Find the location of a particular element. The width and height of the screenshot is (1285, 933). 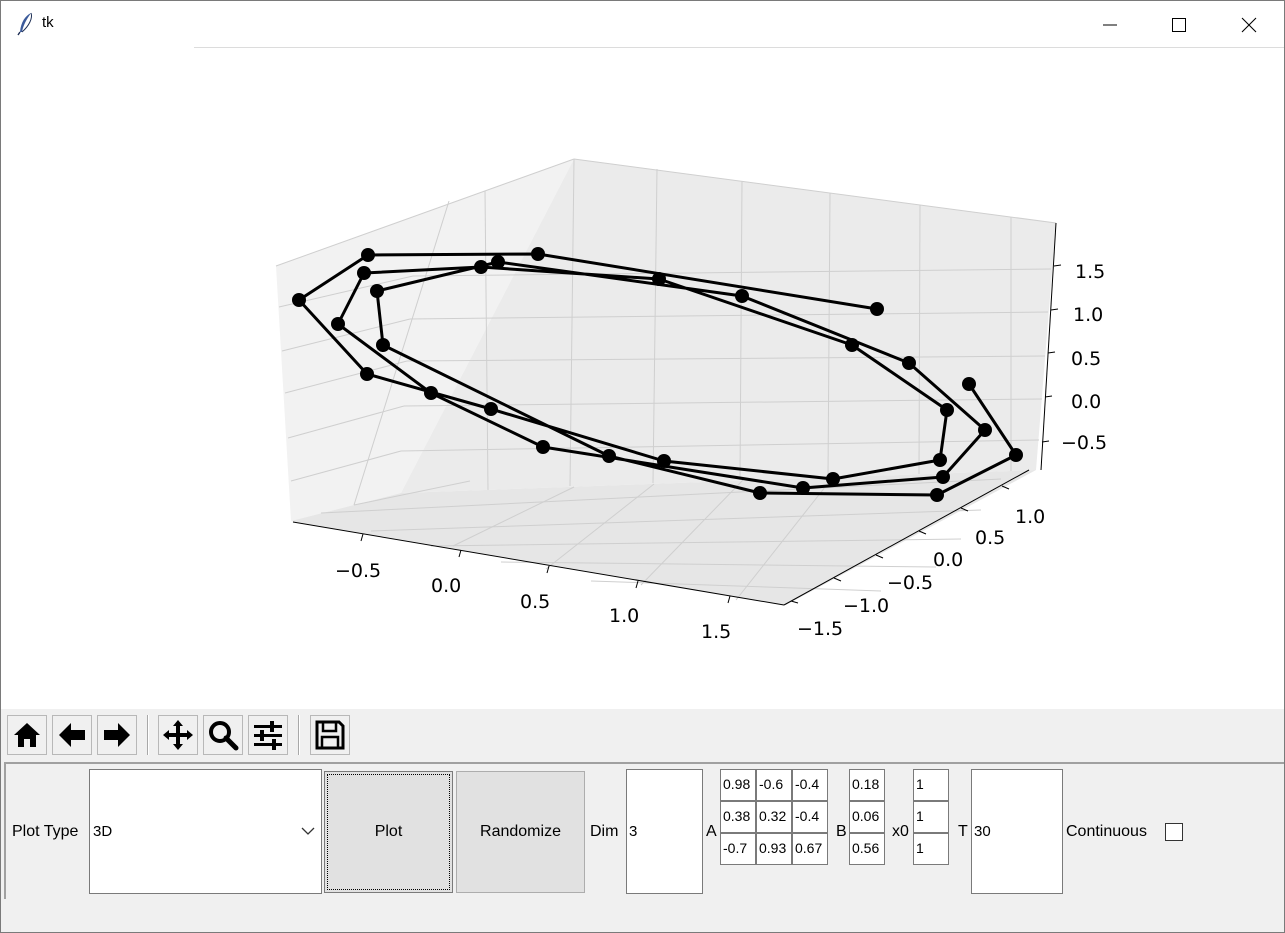

chevron-down-icon is located at coordinates (308, 831).